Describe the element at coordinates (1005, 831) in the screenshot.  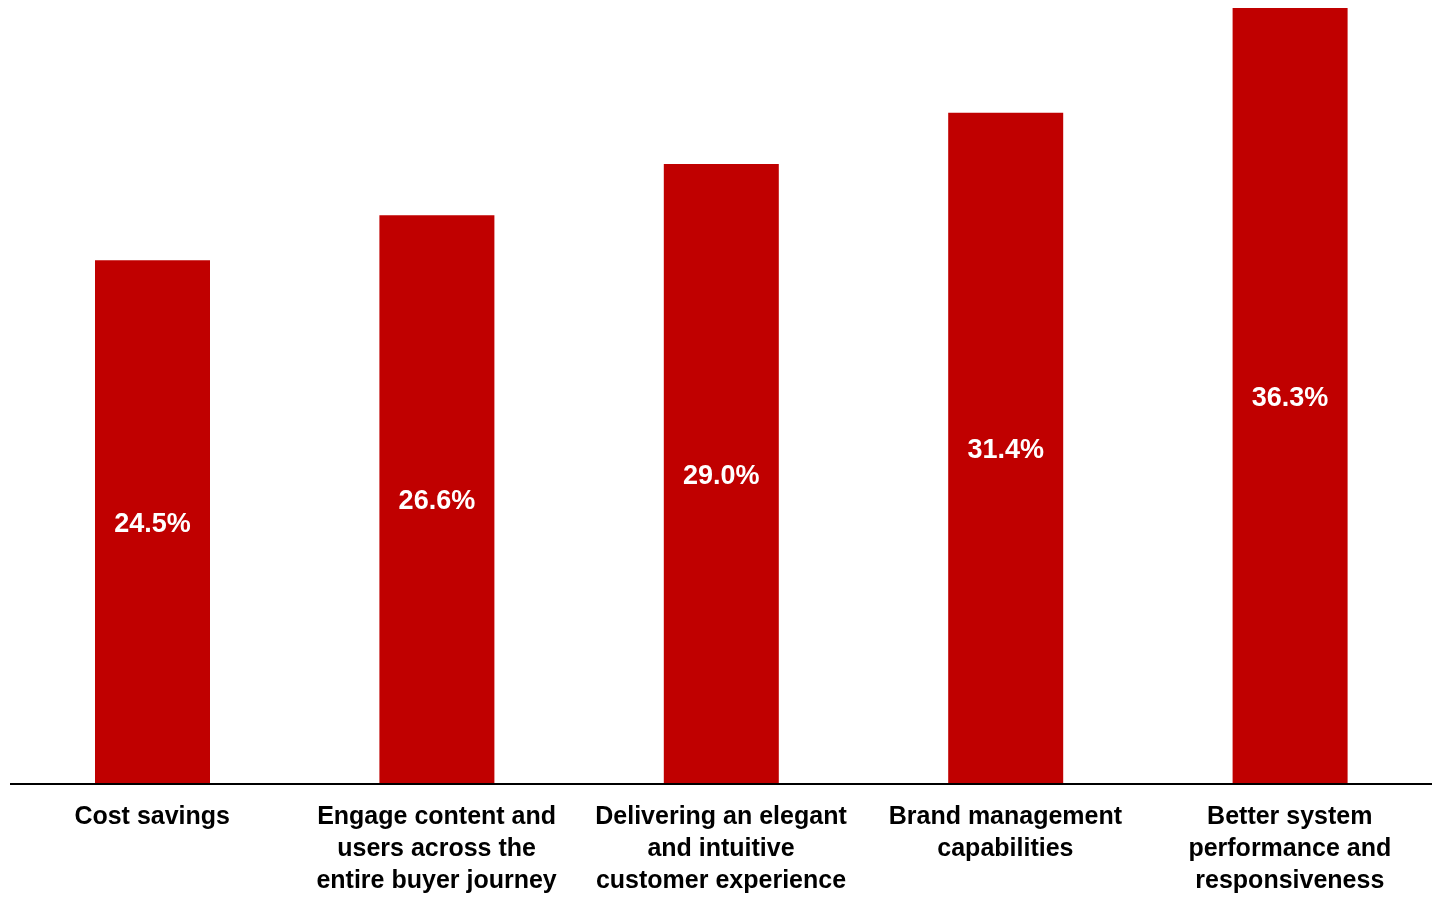
I see `x-tick-label: Brand management capabilities` at that location.